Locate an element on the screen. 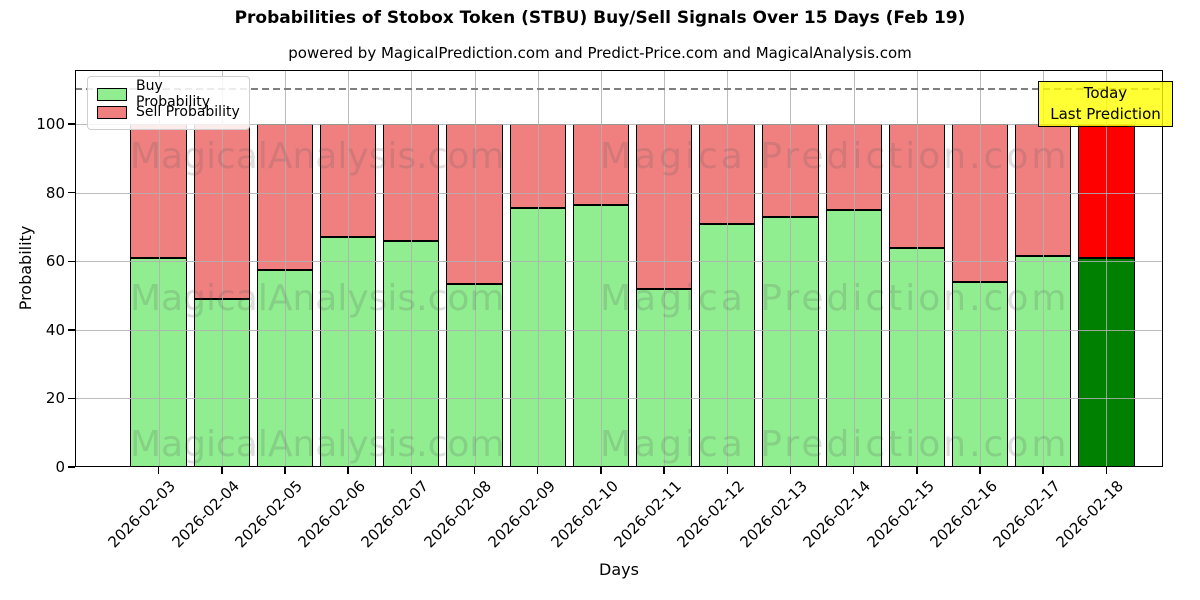 Image resolution: width=1200 pixels, height=600 pixels. y-tick-label: 80 is located at coordinates (55, 192).